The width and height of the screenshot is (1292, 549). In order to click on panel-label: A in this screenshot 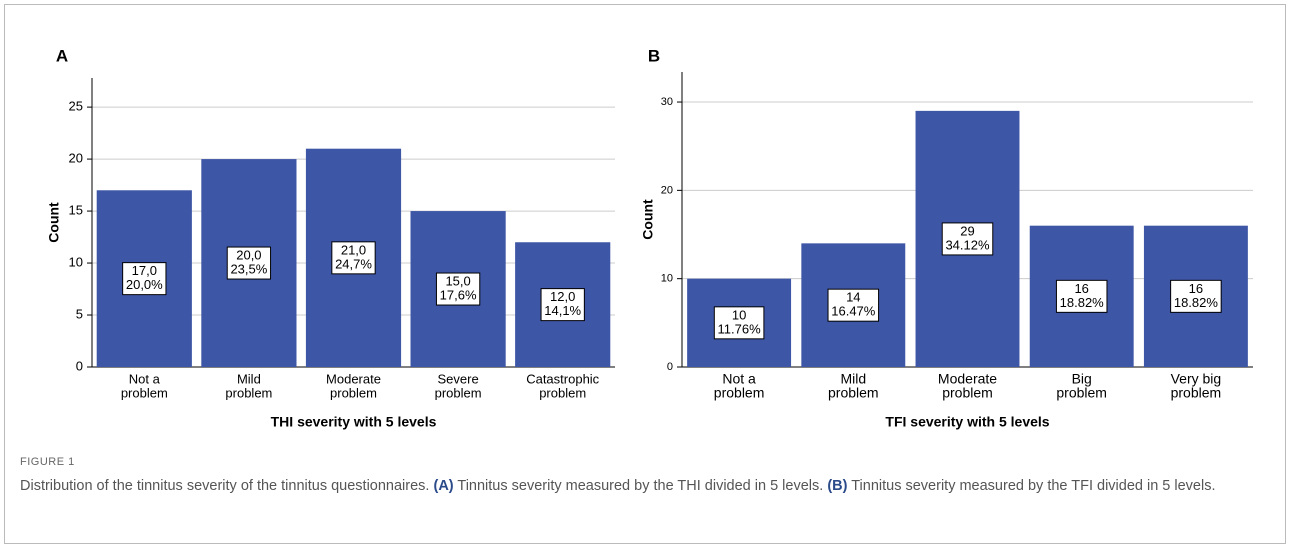, I will do `click(62, 55)`.